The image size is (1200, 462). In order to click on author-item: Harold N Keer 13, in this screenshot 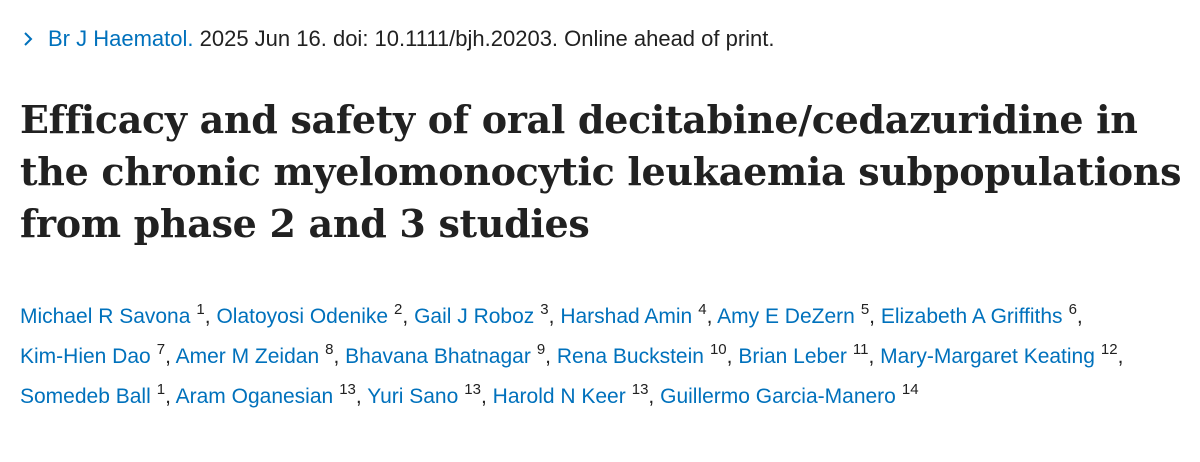, I will do `click(573, 394)`.